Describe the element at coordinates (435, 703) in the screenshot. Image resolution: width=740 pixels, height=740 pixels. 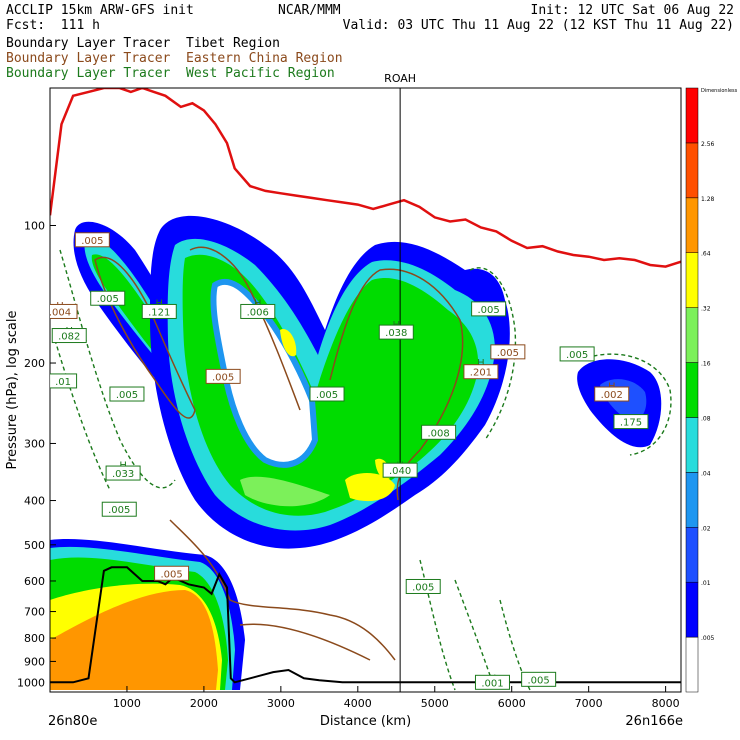
I see `x-tick-label: 5000` at that location.